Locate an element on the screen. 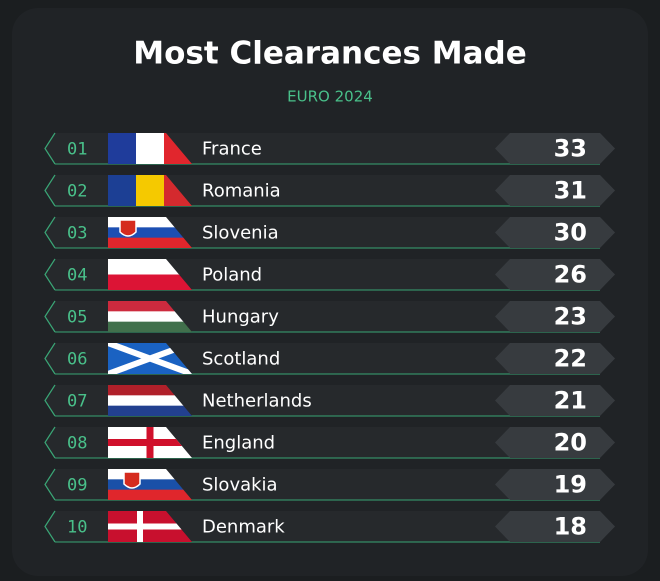  row: 09 Slovakia 19 is located at coordinates (329, 484).